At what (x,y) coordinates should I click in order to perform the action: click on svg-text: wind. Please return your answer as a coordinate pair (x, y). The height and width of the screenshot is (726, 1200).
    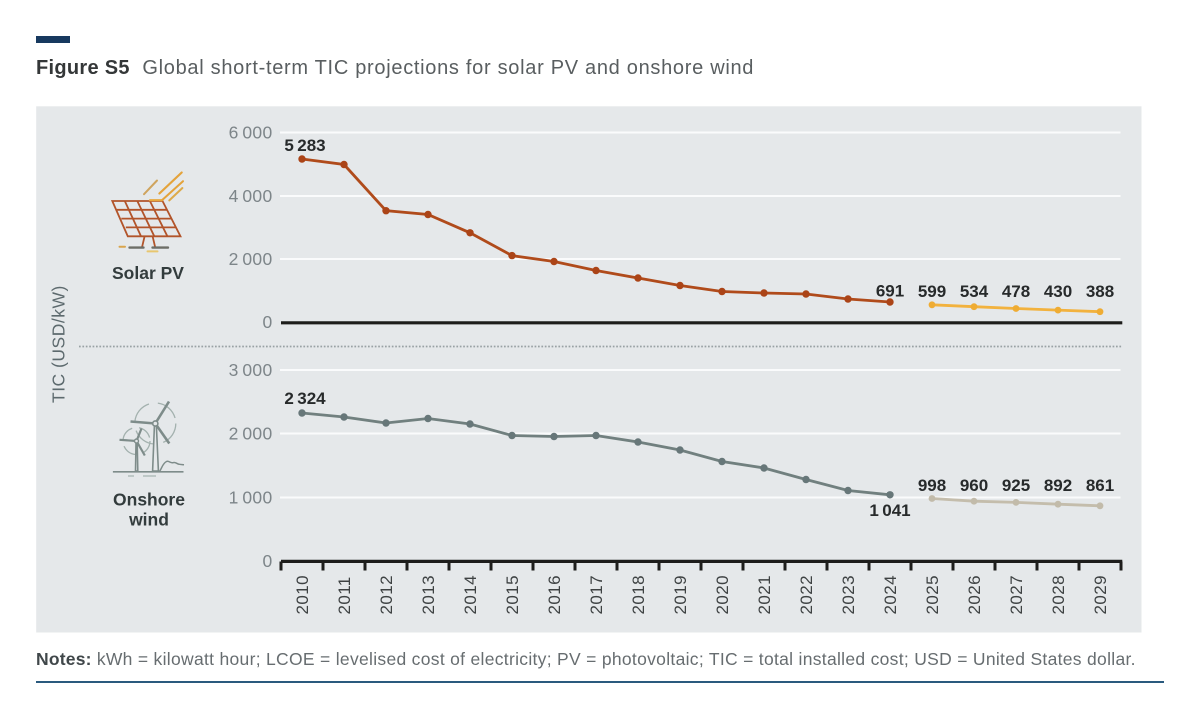
    Looking at the image, I should click on (148, 520).